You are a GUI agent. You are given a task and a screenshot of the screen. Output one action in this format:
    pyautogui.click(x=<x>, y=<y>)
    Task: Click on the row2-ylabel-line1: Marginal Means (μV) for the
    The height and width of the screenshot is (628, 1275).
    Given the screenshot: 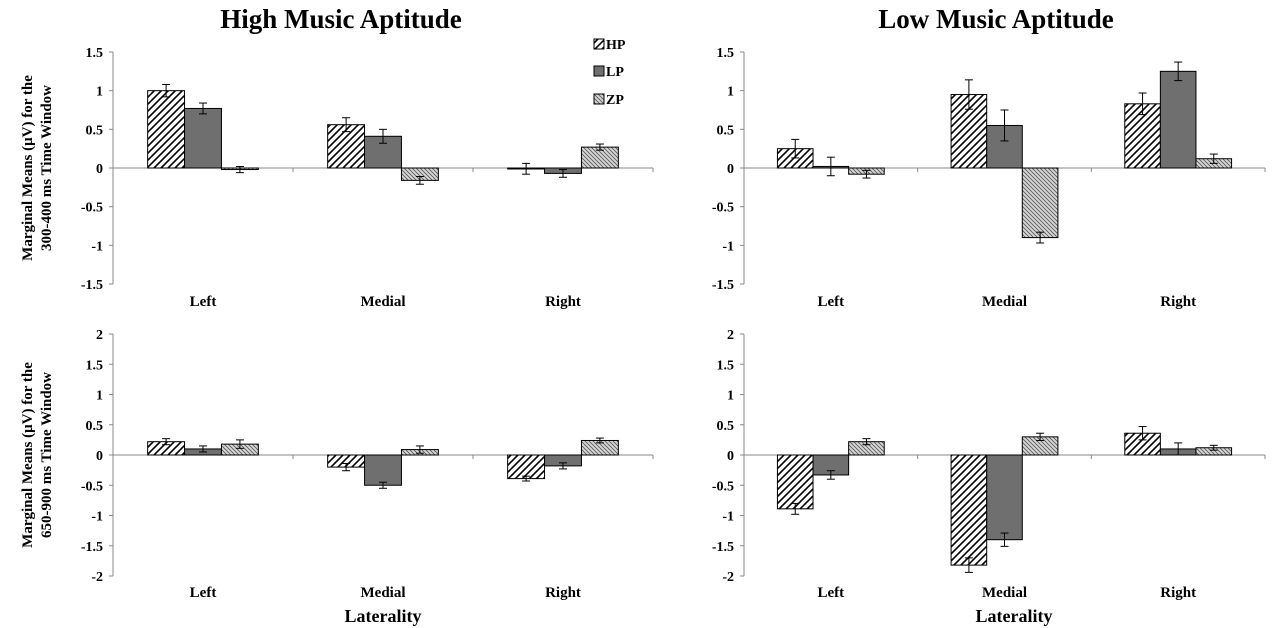 What is the action you would take?
    pyautogui.click(x=28, y=455)
    